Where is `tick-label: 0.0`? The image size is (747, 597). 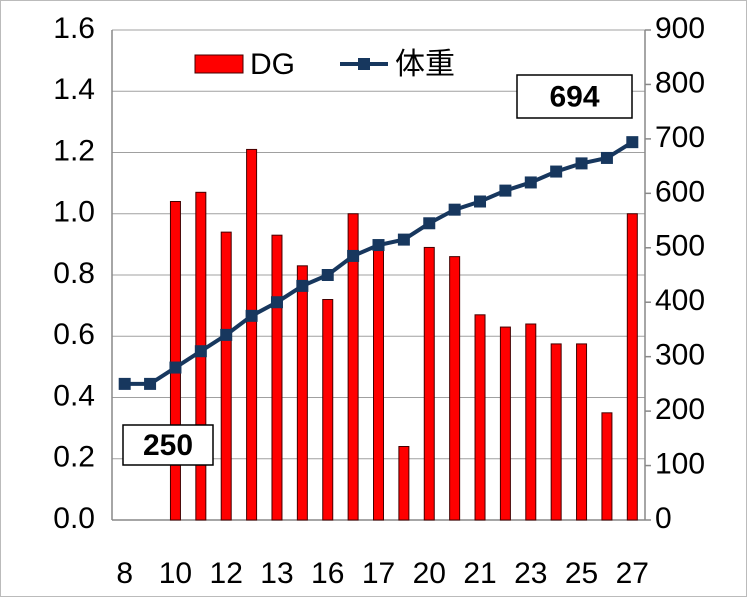 tick-label: 0.0 is located at coordinates (74, 518).